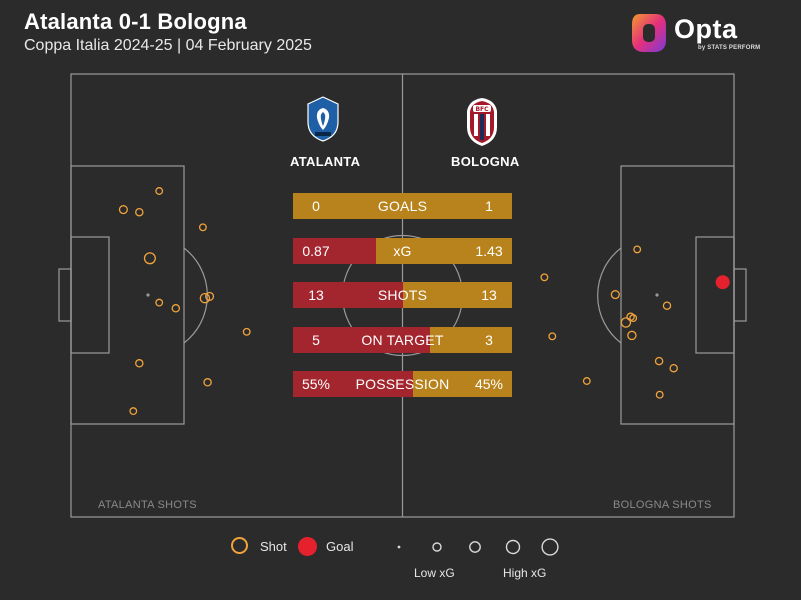  What do you see at coordinates (489, 295) in the screenshot?
I see `away-stat-value: 13` at bounding box center [489, 295].